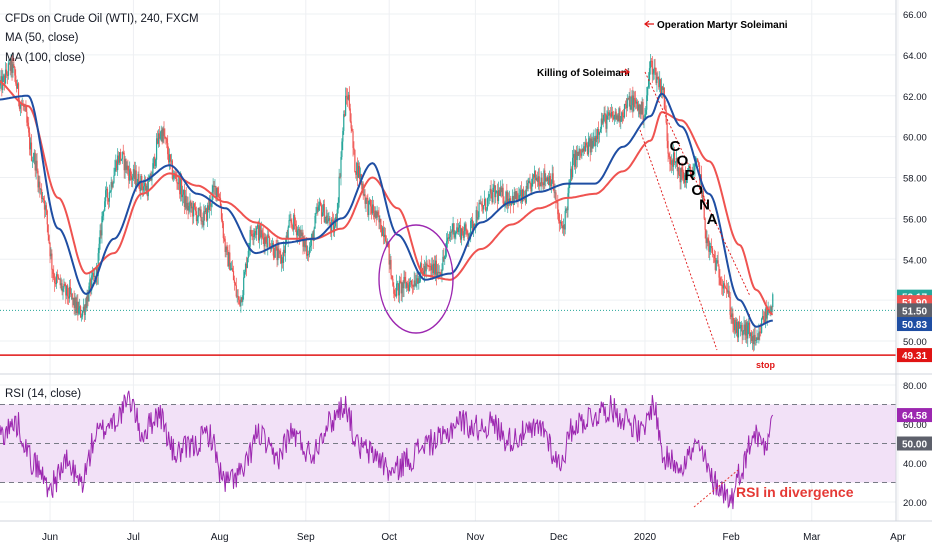 This screenshot has width=932, height=555. Describe the element at coordinates (689, 175) in the screenshot. I see `annotation-corona-letter: R` at that location.